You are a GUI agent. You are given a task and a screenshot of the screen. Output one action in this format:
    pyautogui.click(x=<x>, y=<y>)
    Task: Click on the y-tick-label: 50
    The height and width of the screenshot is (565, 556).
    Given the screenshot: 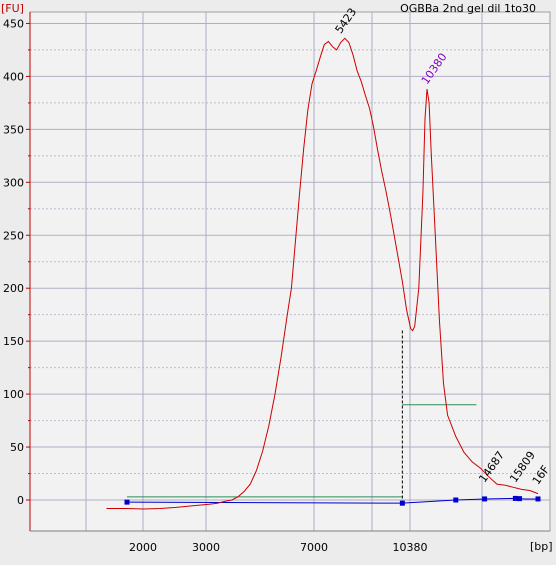 What is the action you would take?
    pyautogui.click(x=17, y=447)
    